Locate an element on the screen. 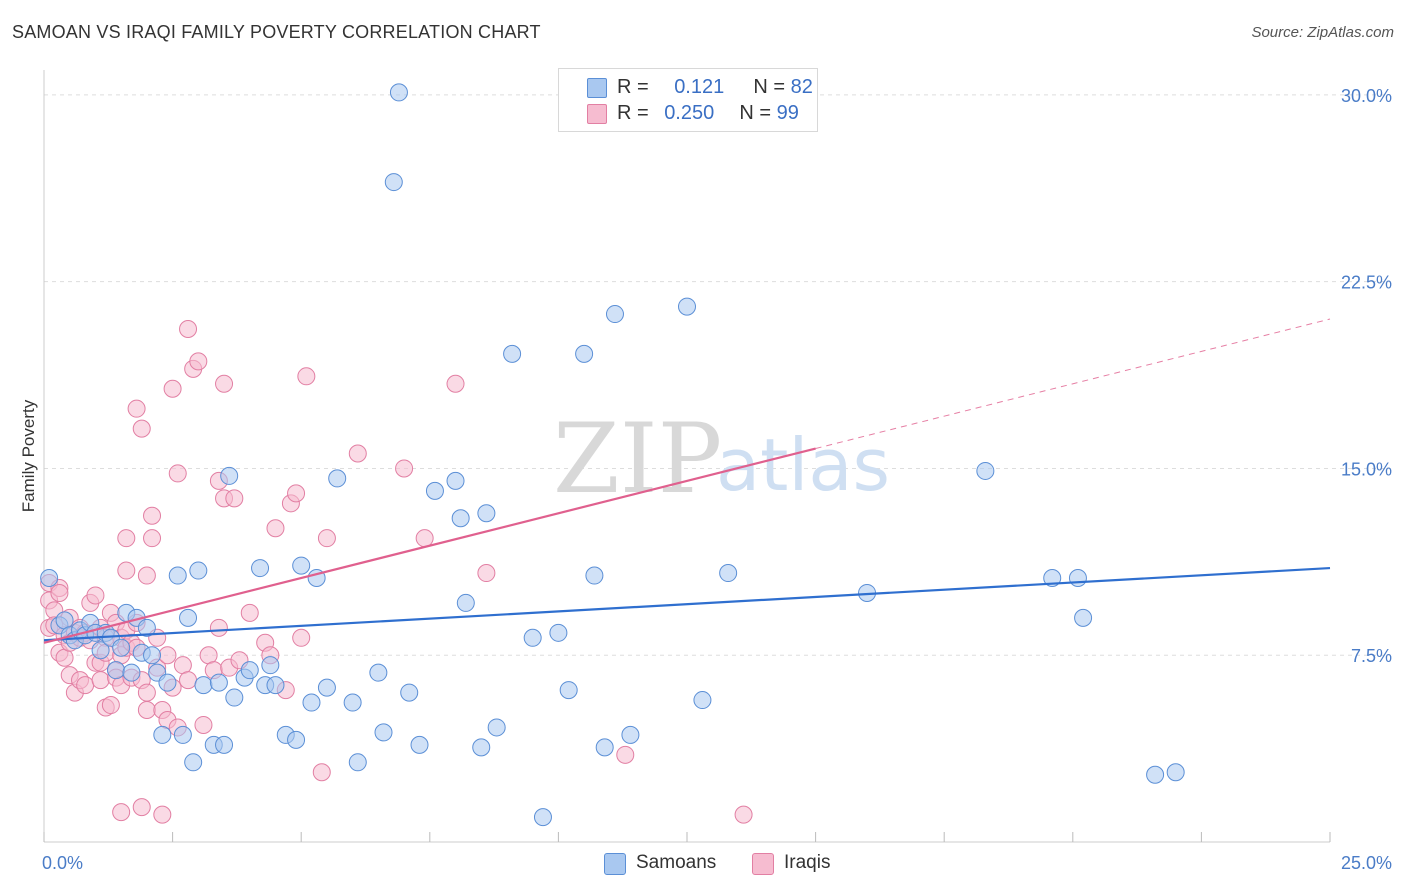 This screenshot has height=892, width=1406. y-tick-label: 15.0% is located at coordinates (1366, 469).